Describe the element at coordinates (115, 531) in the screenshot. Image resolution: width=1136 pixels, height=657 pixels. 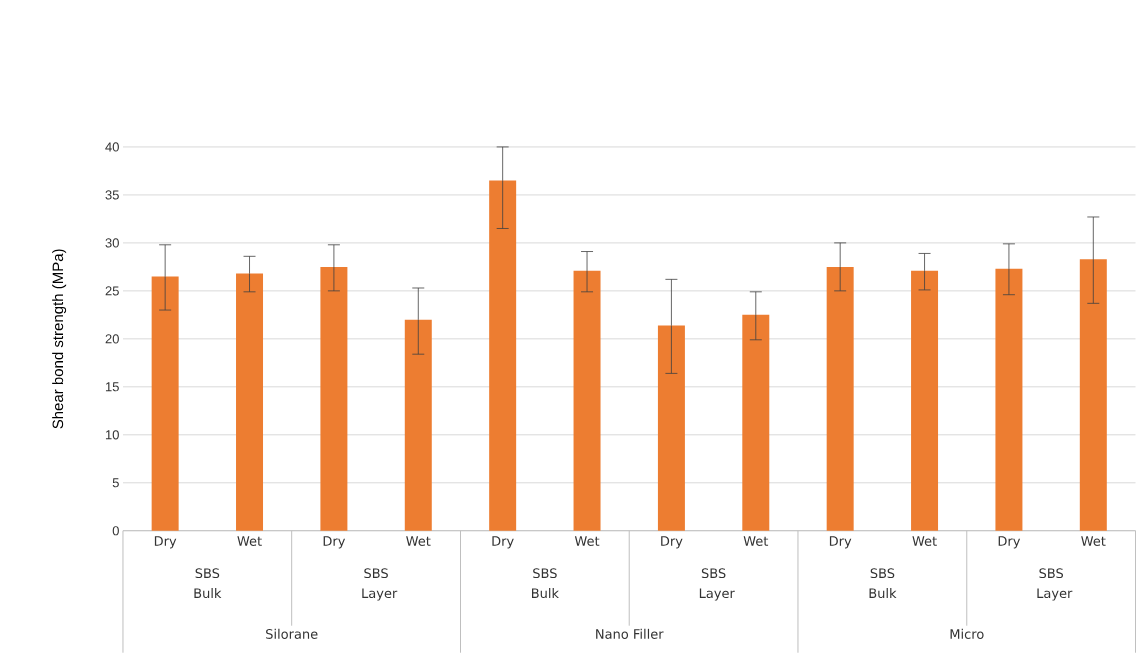
I see `y-tick-label: 0` at that location.